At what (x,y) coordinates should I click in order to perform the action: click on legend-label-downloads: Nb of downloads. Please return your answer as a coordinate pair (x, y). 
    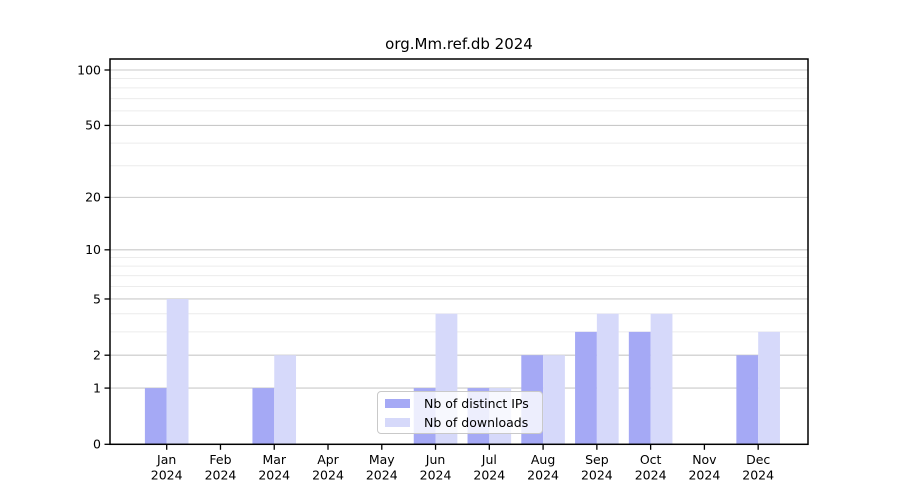
    Looking at the image, I should click on (476, 422).